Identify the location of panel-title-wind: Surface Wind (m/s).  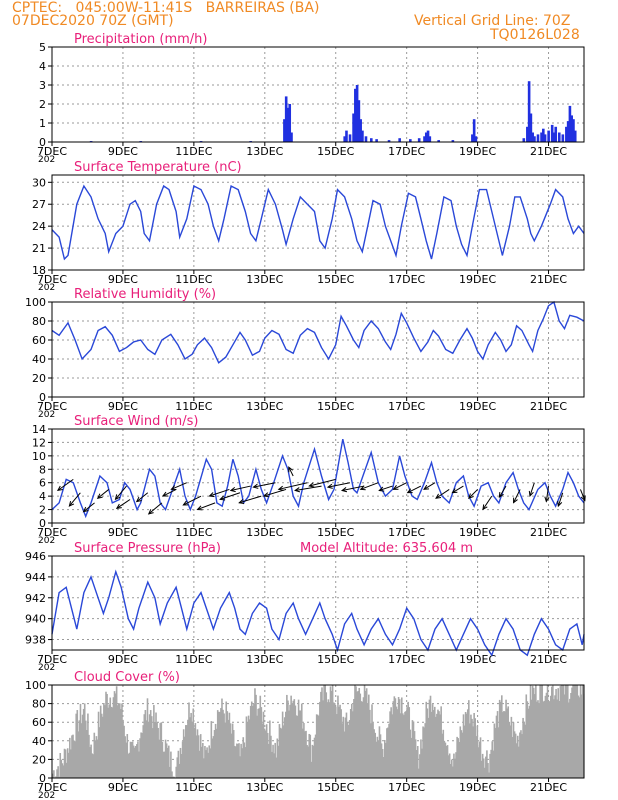
(136, 421).